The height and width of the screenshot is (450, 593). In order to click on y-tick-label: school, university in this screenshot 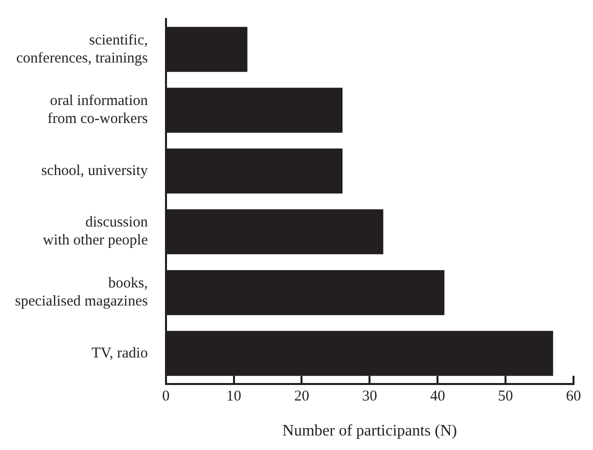, I will do `click(94, 170)`.